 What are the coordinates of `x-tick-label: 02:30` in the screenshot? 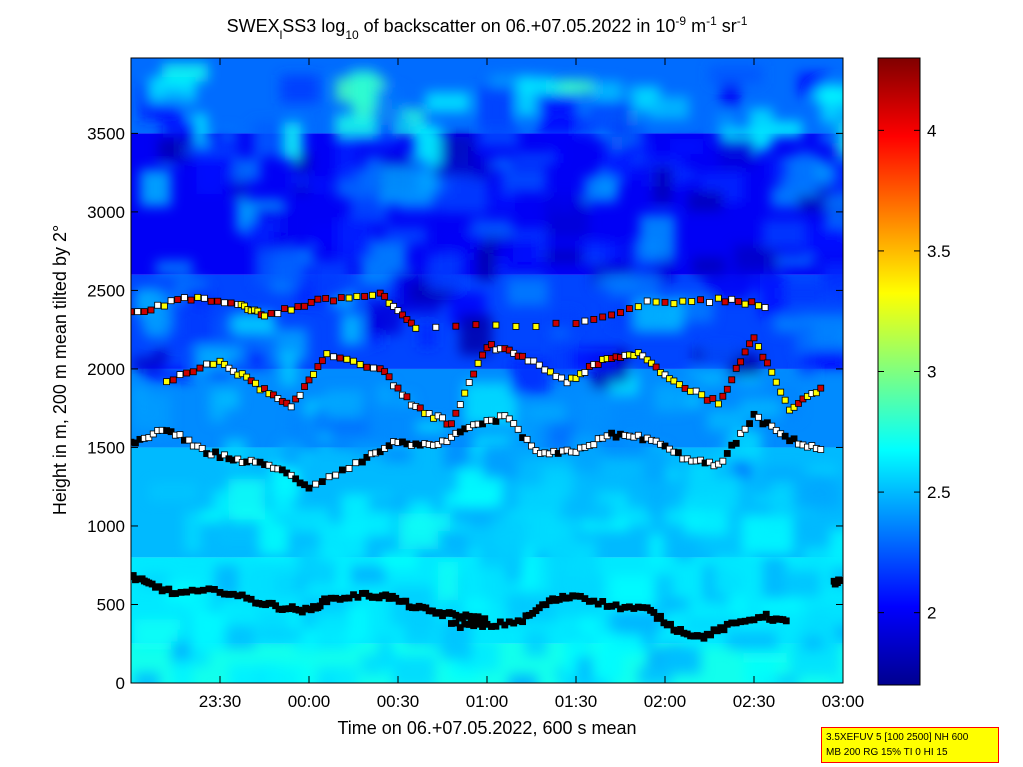 It's located at (754, 701).